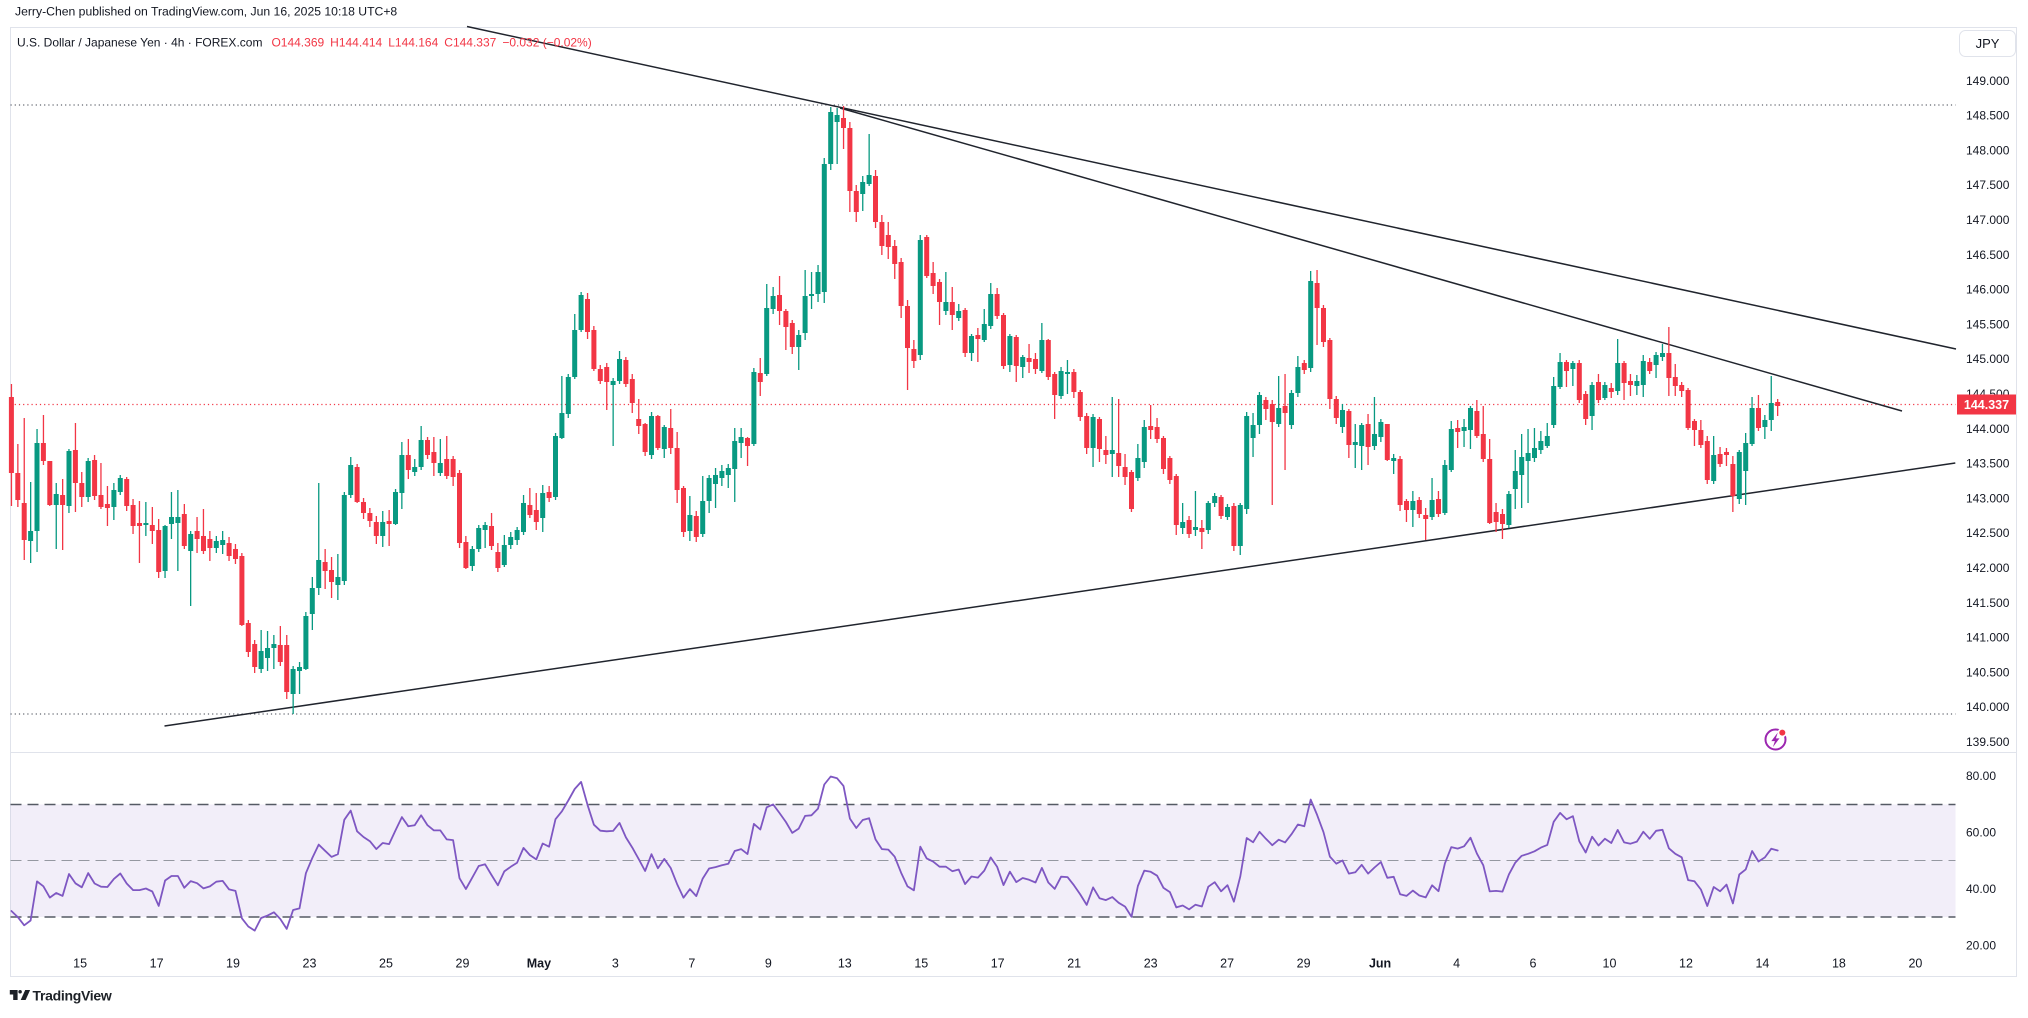  I want to click on svg-text: 13, so click(845, 964).